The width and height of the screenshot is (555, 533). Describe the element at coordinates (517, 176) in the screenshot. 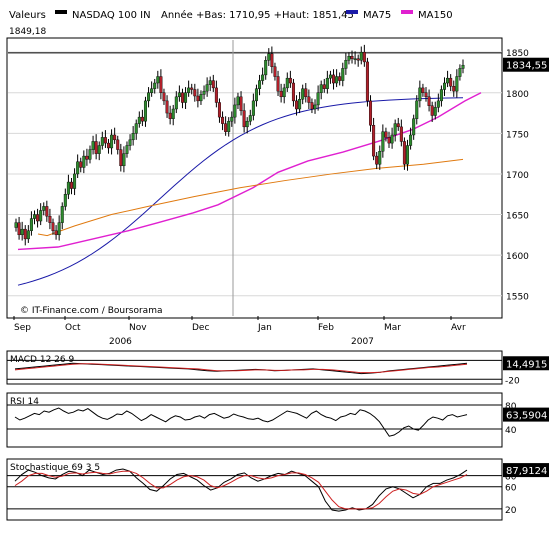

I see `main-y-tick-labels: 1550 1600 1650 1700 1750 1800 1850` at that location.